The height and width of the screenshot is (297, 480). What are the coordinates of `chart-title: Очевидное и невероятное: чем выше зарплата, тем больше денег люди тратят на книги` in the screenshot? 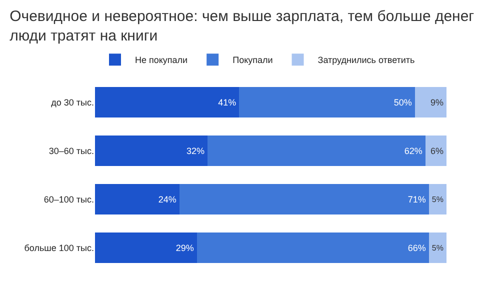 It's located at (242, 26).